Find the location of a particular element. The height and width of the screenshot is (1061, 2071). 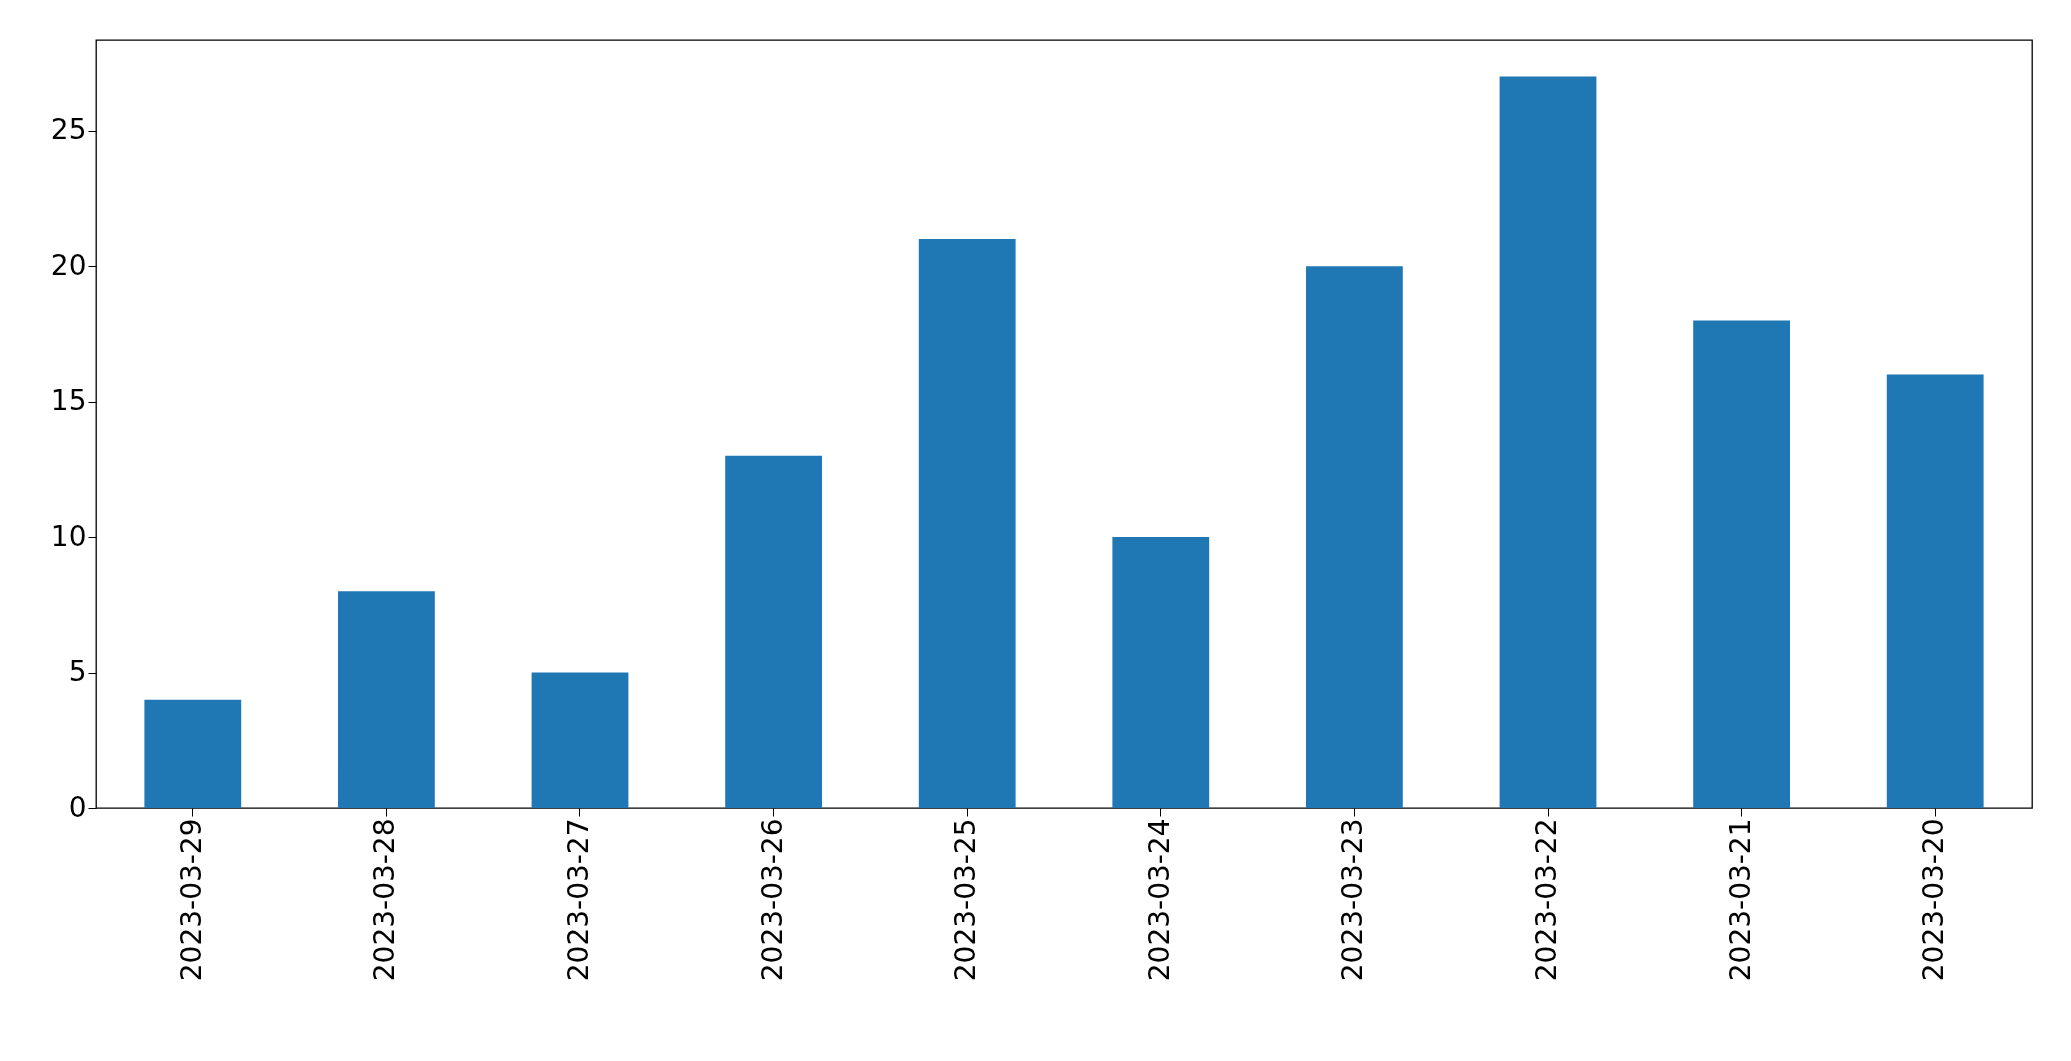

x-tick-label: 2023-03-21 is located at coordinates (1740, 900).